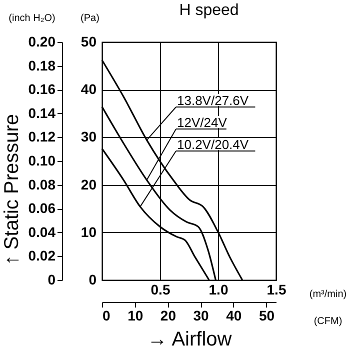 The width and height of the screenshot is (348, 349). I want to click on y2-tick-label: 0.12, so click(42, 136).